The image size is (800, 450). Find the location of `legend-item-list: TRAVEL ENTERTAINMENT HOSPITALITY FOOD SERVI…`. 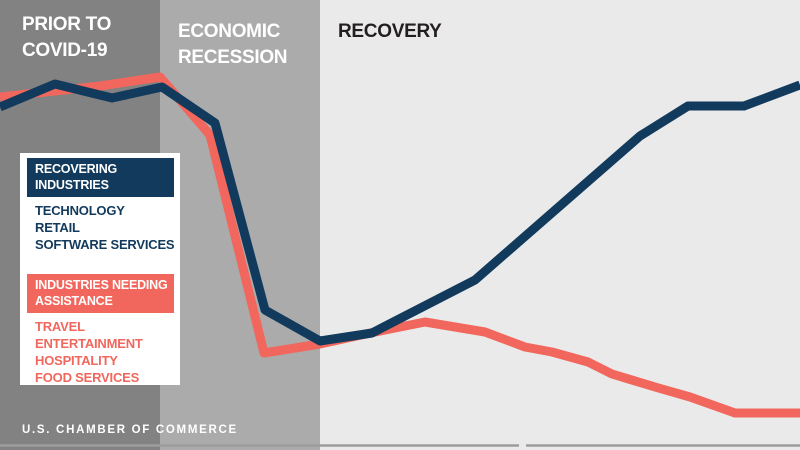

legend-item-list: TRAVEL ENTERTAINMENT HOSPITALITY FOOD SERVI… is located at coordinates (100, 352).